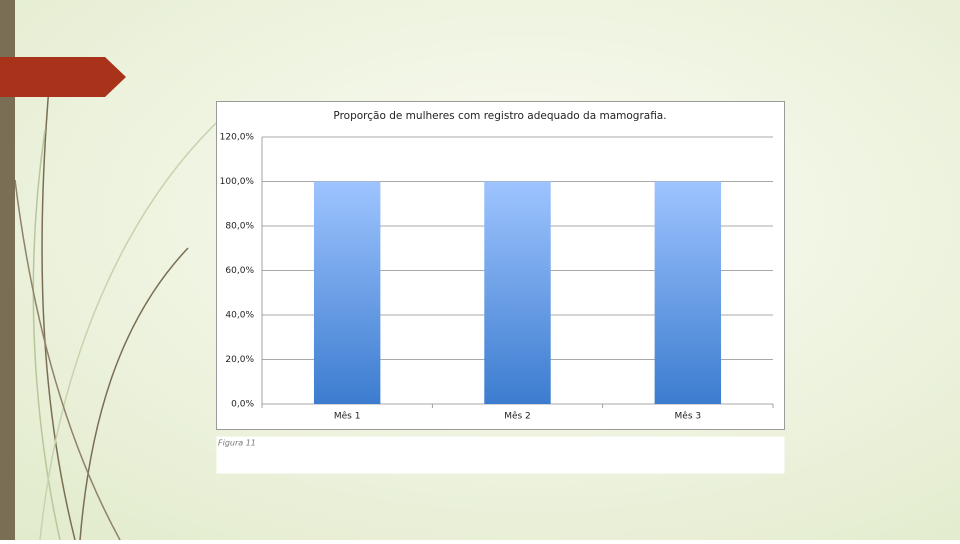 Image resolution: width=960 pixels, height=544 pixels. I want to click on x-tick-label: Mês 1, so click(347, 416).